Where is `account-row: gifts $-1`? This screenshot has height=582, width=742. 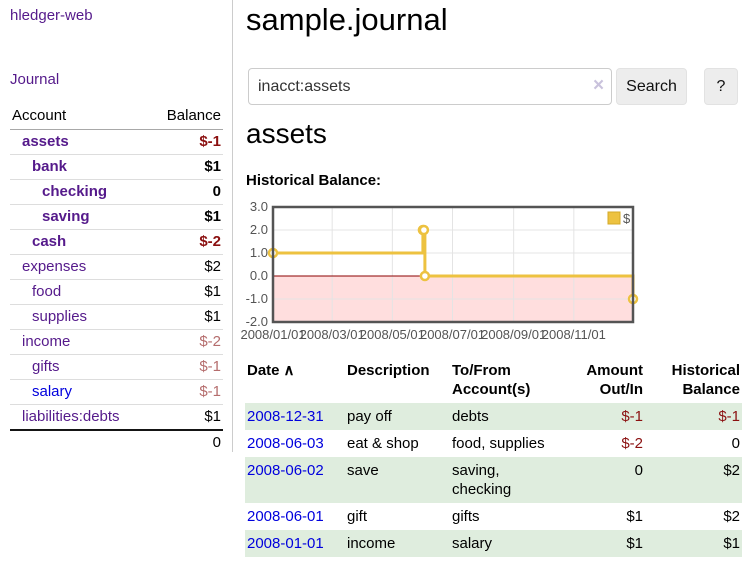 account-row: gifts $-1 is located at coordinates (116, 367).